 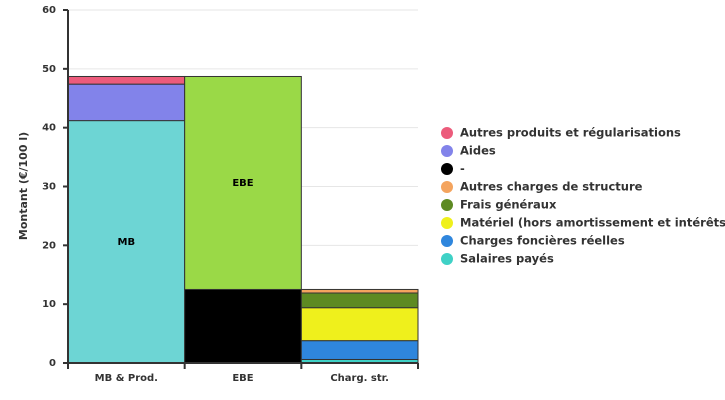 I want to click on y-tick-label: 50, so click(x=49, y=69).